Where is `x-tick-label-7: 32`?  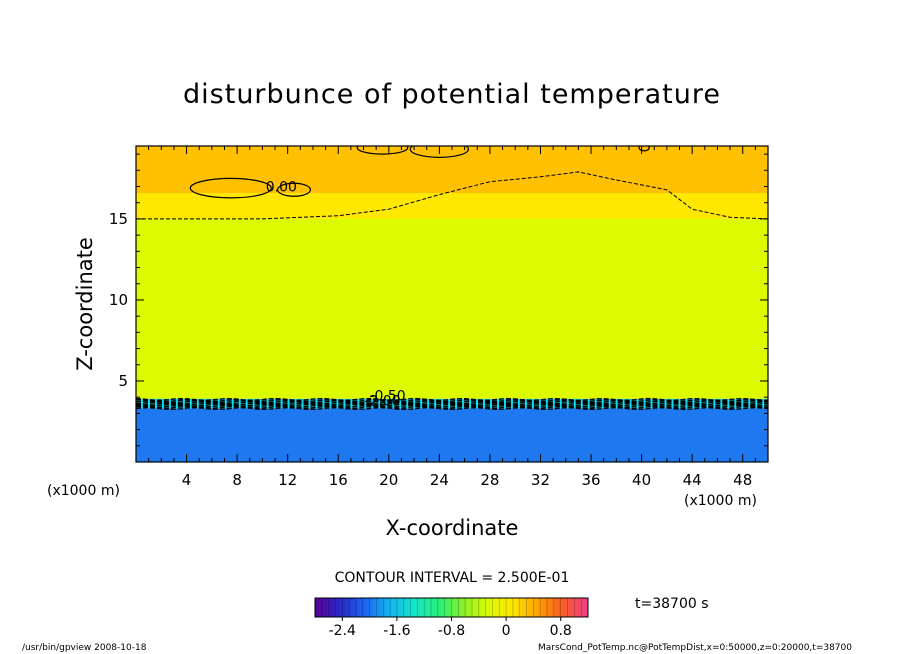
x-tick-label-7: 32 is located at coordinates (540, 480).